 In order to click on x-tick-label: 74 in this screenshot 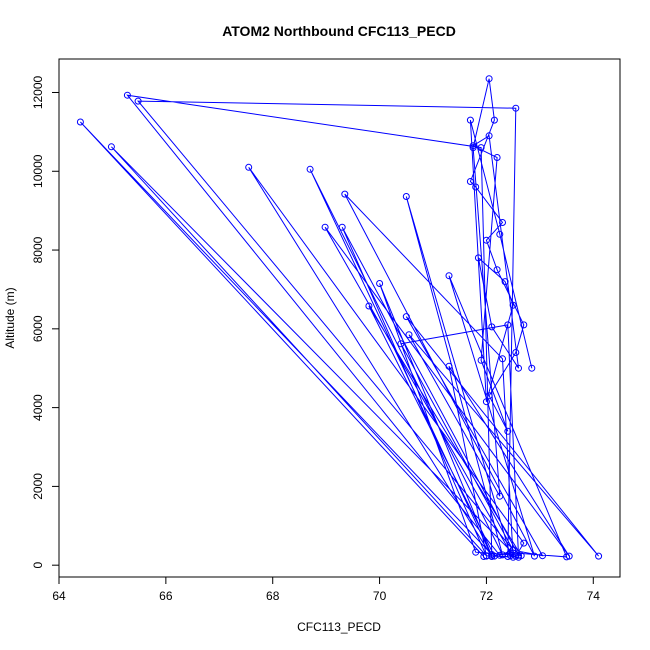, I will do `click(594, 596)`.